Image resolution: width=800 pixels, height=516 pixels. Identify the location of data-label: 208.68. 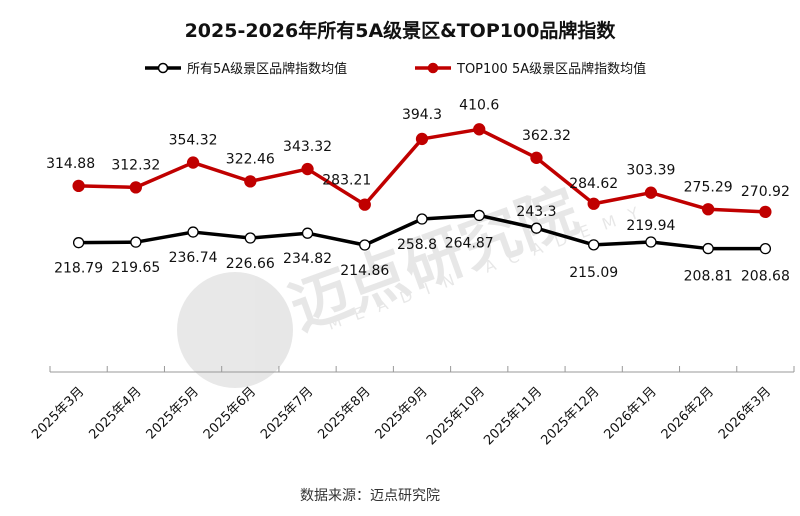
(765, 277).